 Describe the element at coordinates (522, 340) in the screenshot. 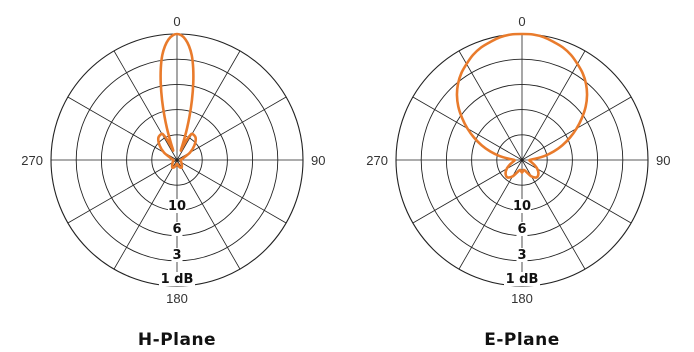

I see `e-plane-title: E-Plane` at that location.